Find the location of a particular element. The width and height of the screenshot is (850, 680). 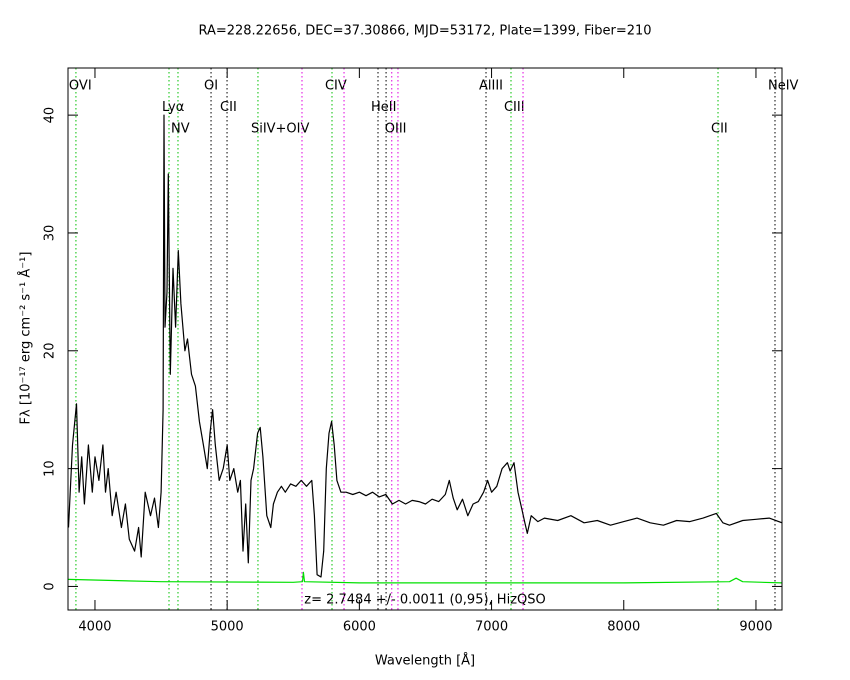

line-label: HeII is located at coordinates (383, 107).